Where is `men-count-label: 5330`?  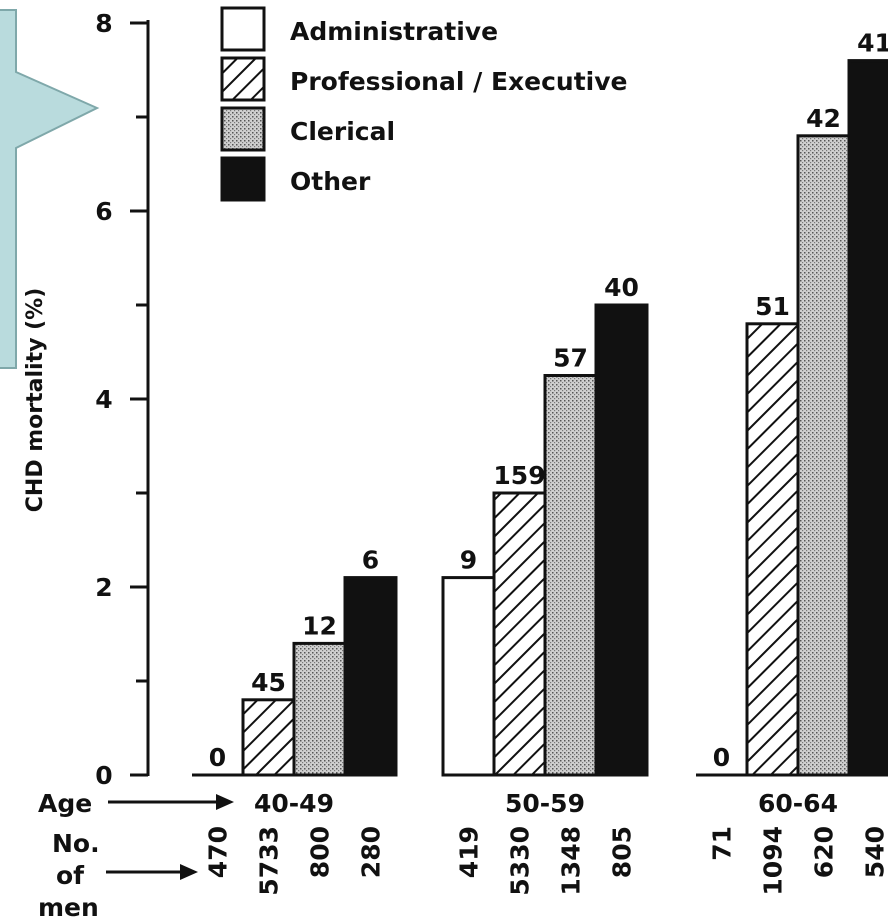
men-count-label: 5330 is located at coordinates (520, 861).